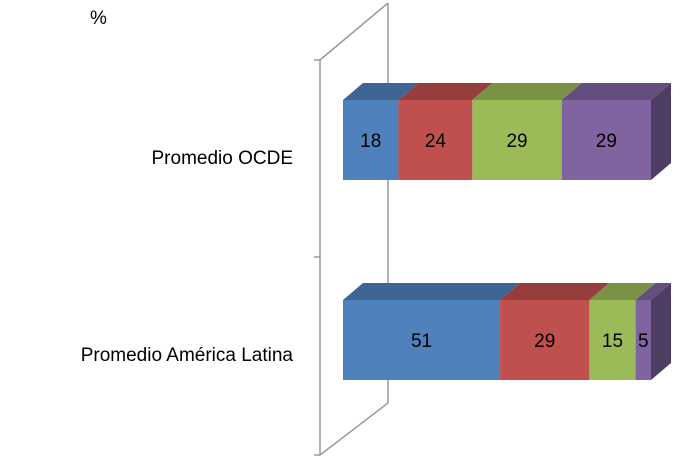 The image size is (687, 459). Describe the element at coordinates (98, 18) in the screenshot. I see `unit-label: %` at that location.